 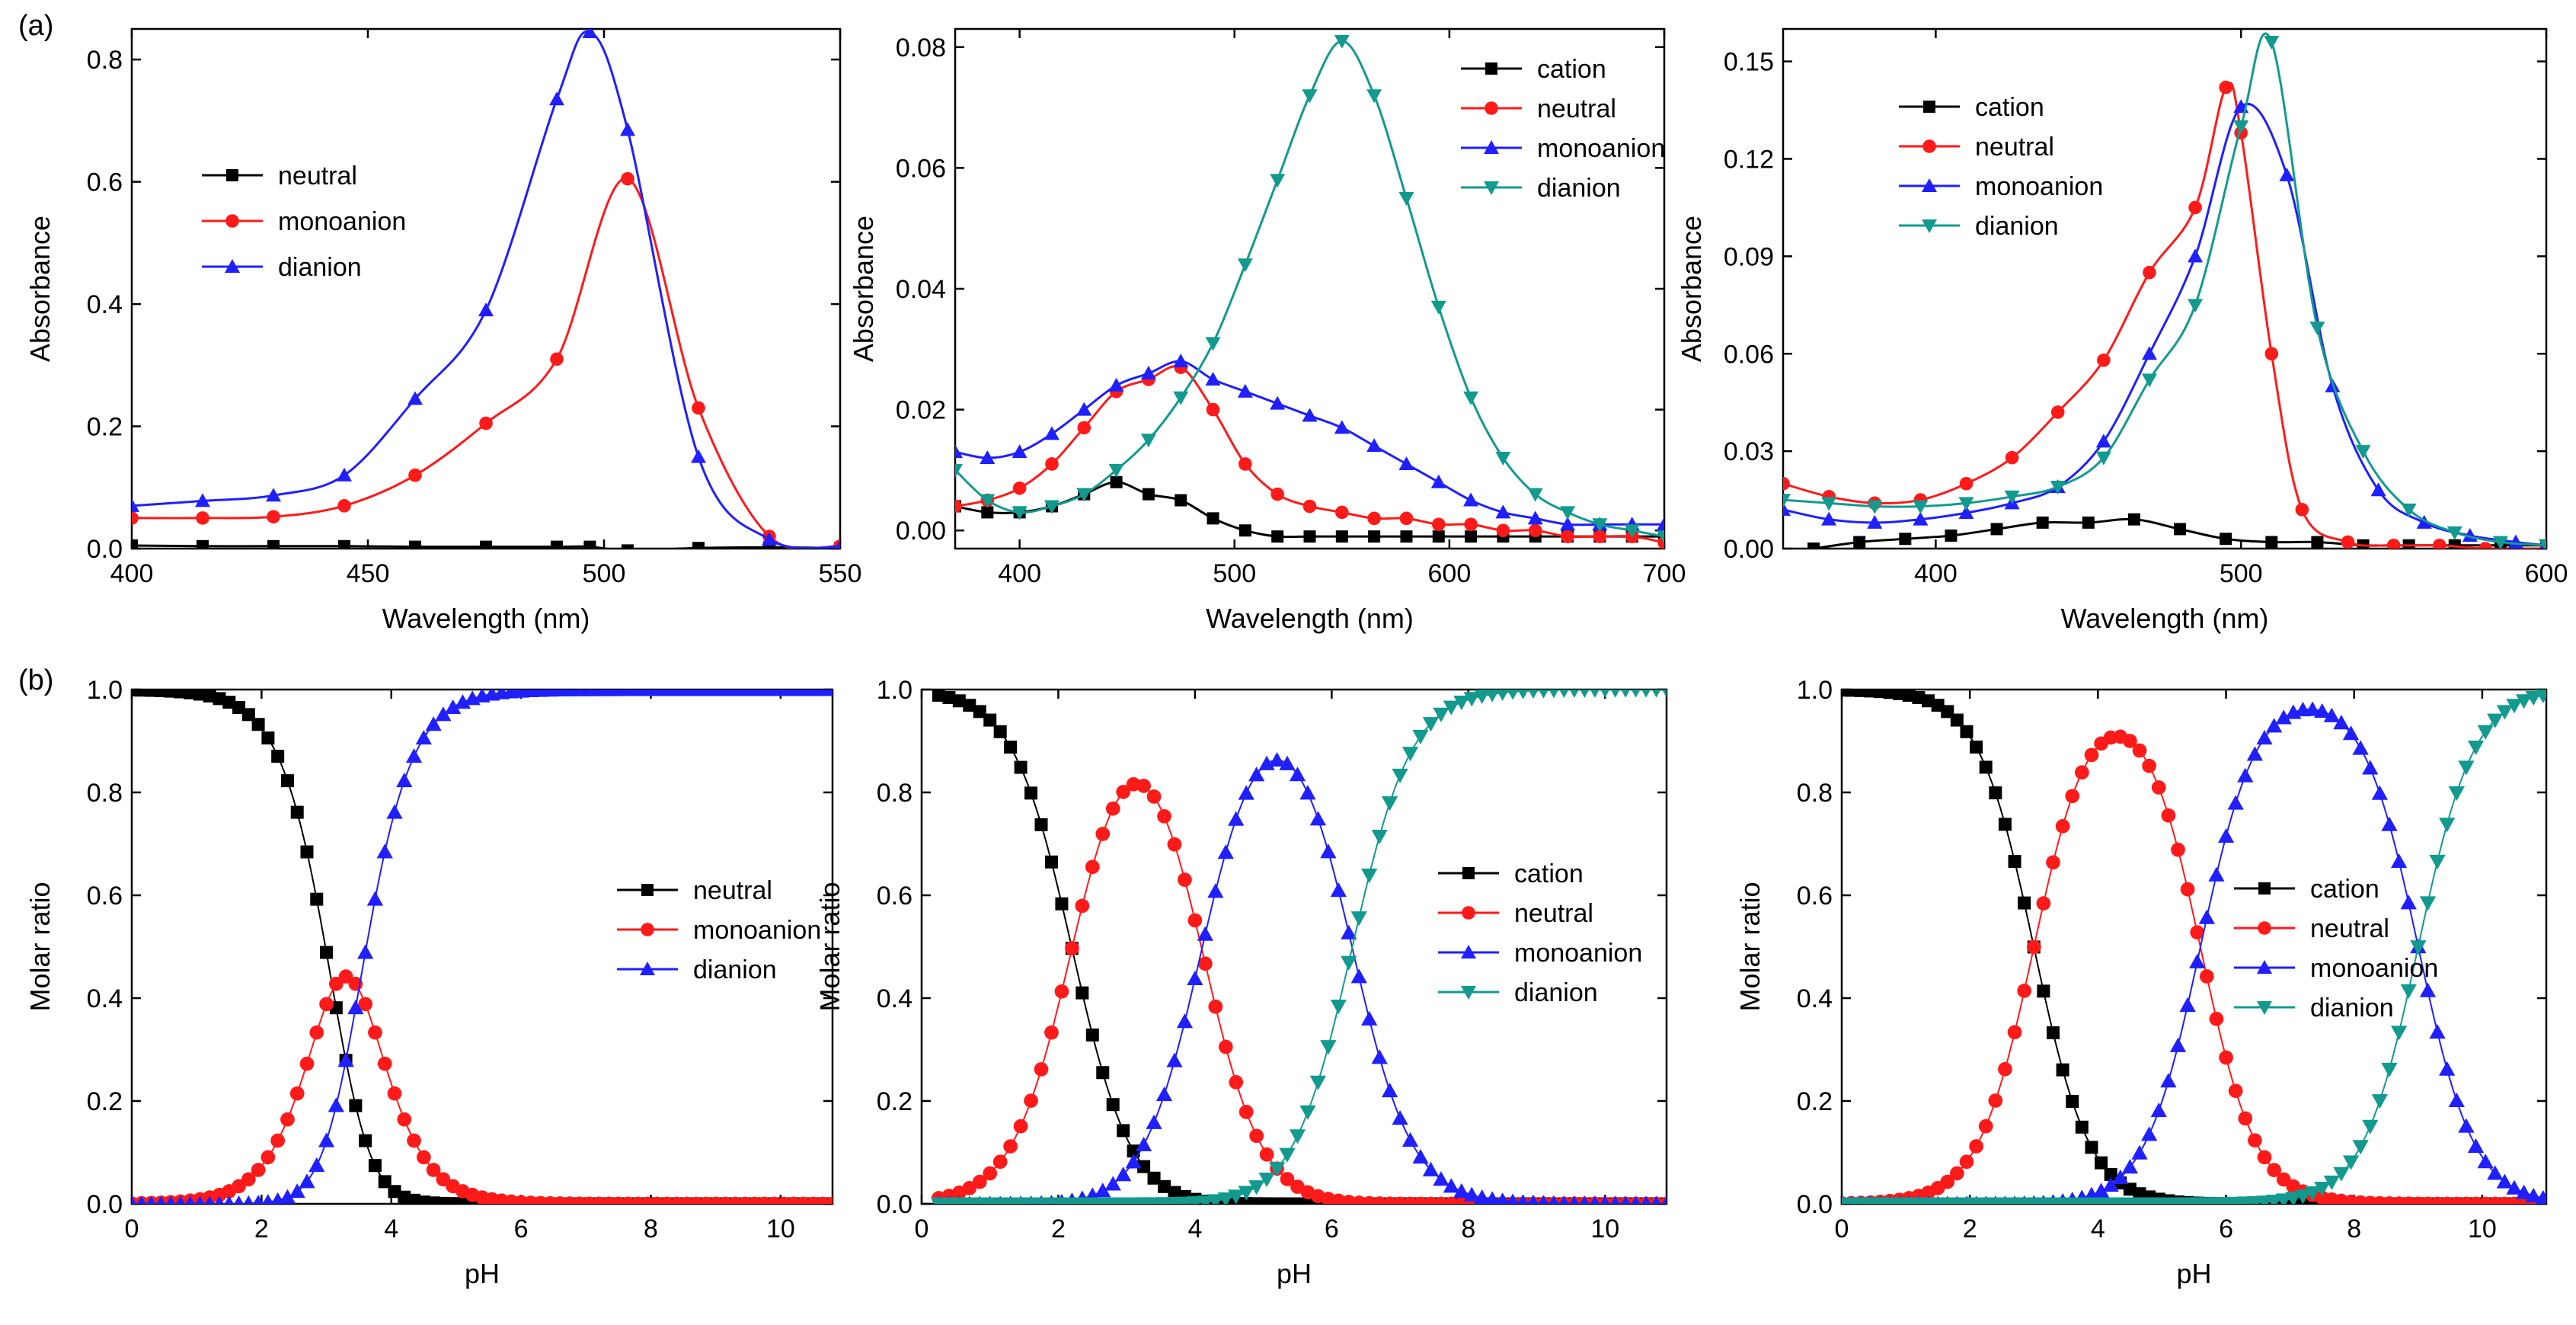 I want to click on legend-marker-cation, so click(x=1469, y=873).